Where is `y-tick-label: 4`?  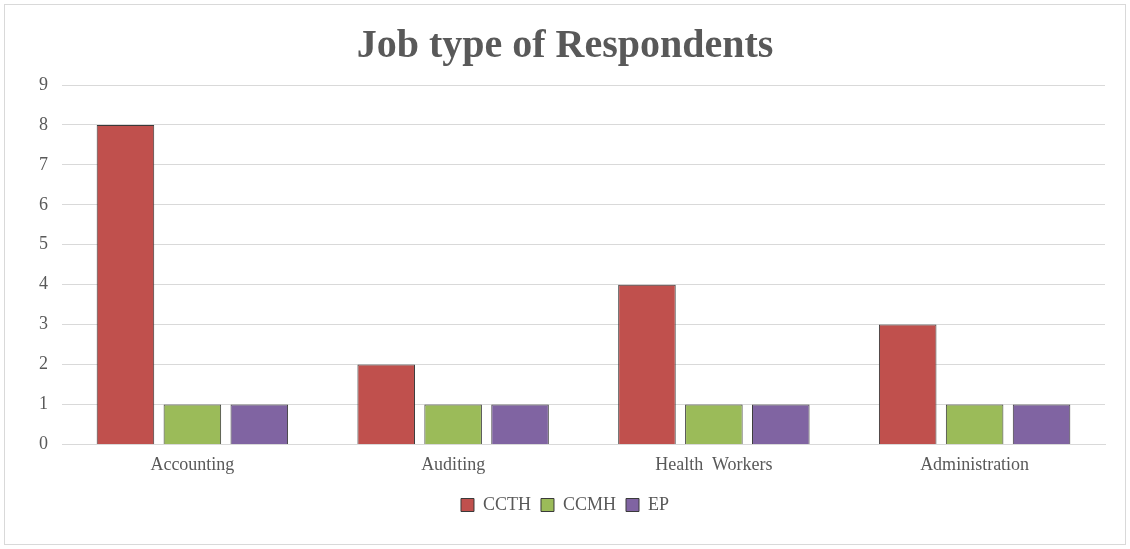
y-tick-label: 4 is located at coordinates (43, 283).